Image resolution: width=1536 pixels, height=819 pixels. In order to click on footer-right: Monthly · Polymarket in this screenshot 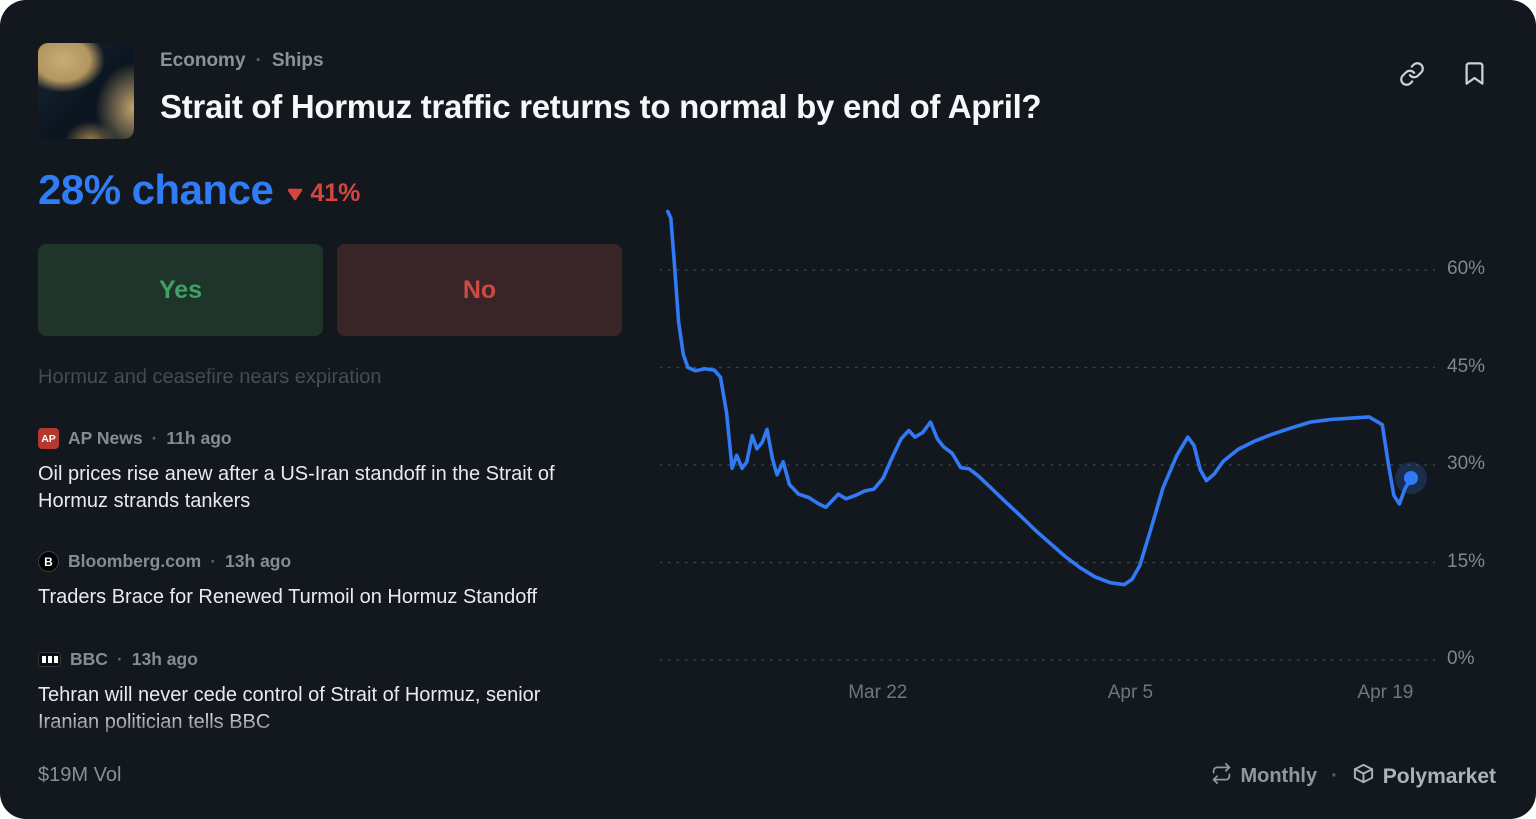, I will do `click(1353, 776)`.